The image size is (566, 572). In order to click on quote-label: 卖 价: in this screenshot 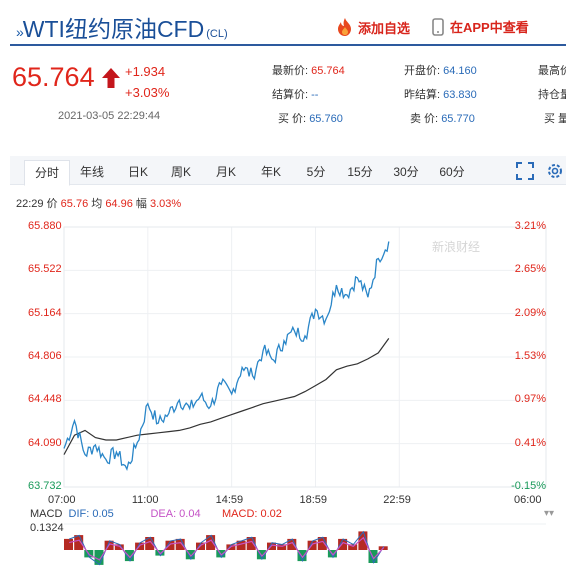, I will do `click(424, 119)`.